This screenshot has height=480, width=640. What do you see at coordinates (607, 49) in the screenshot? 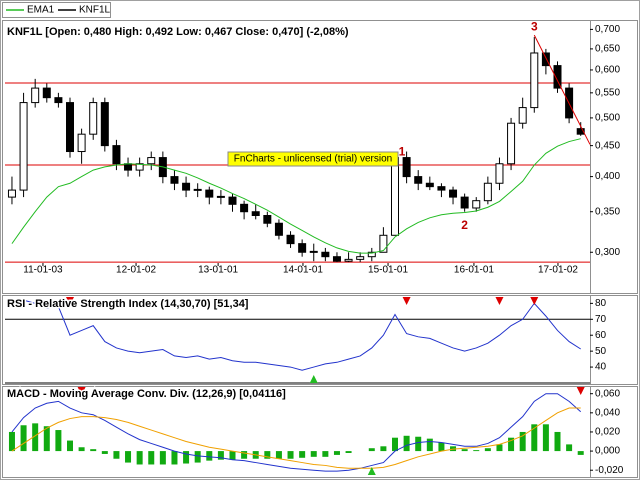
I see `y-tick-label: 0,650` at bounding box center [607, 49].